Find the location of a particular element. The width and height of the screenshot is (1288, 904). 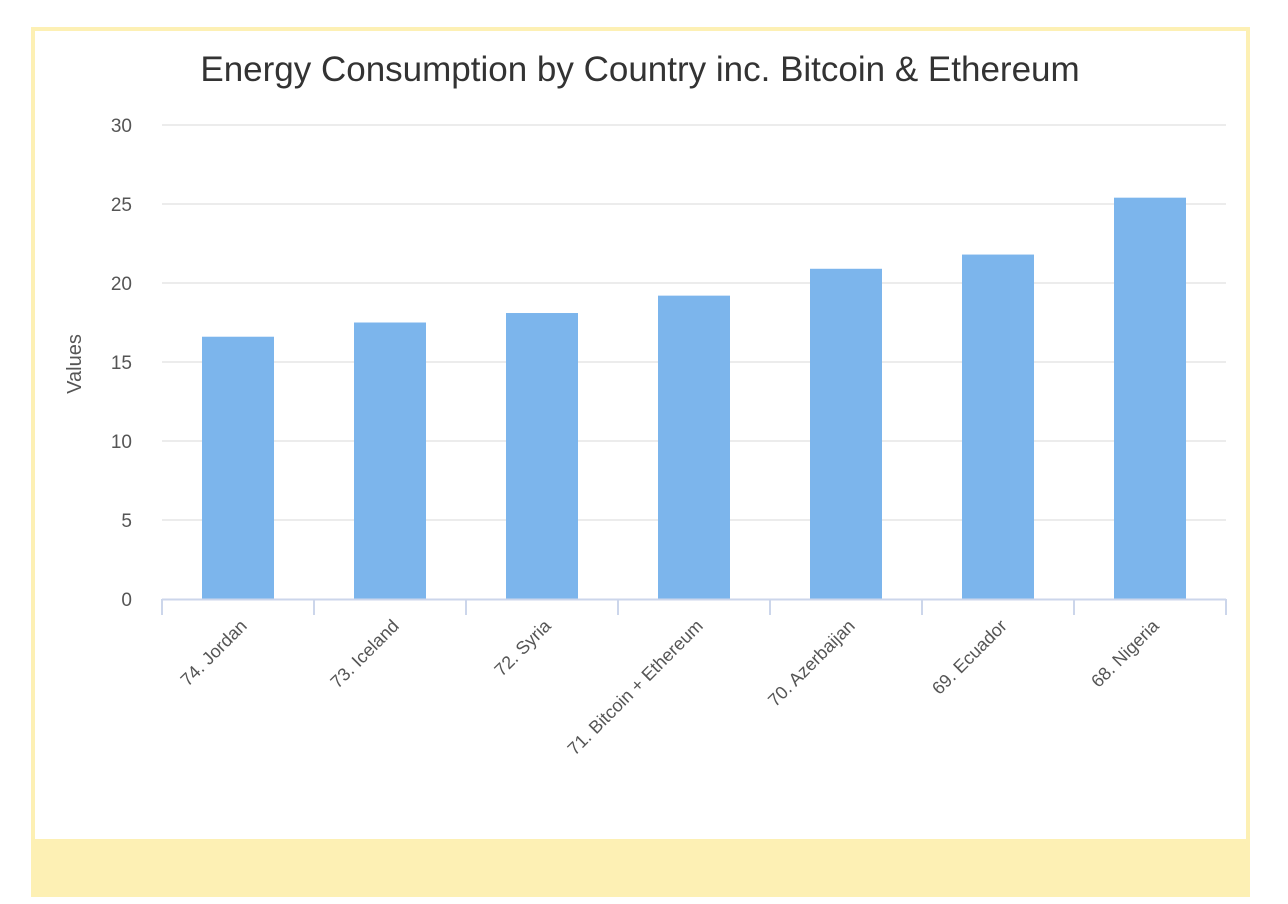

x-category-label: 74. Jordan is located at coordinates (214, 653).